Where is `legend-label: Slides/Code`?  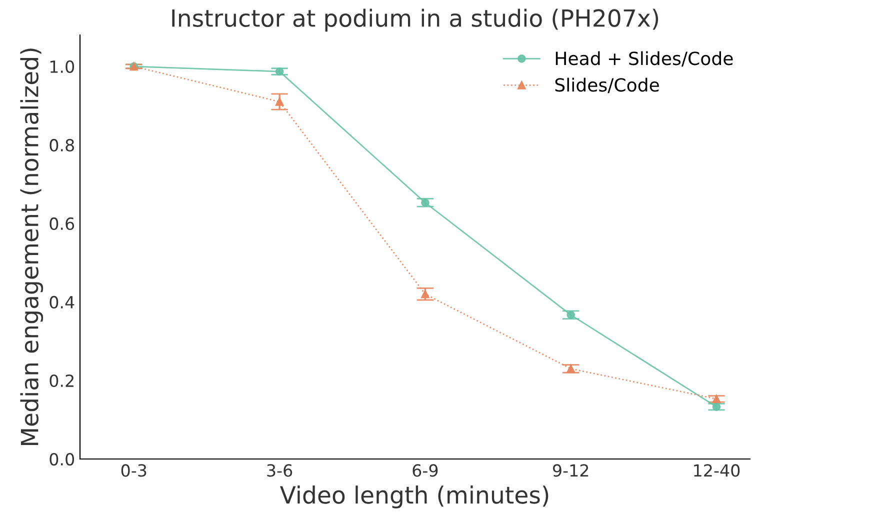 legend-label: Slides/Code is located at coordinates (607, 86).